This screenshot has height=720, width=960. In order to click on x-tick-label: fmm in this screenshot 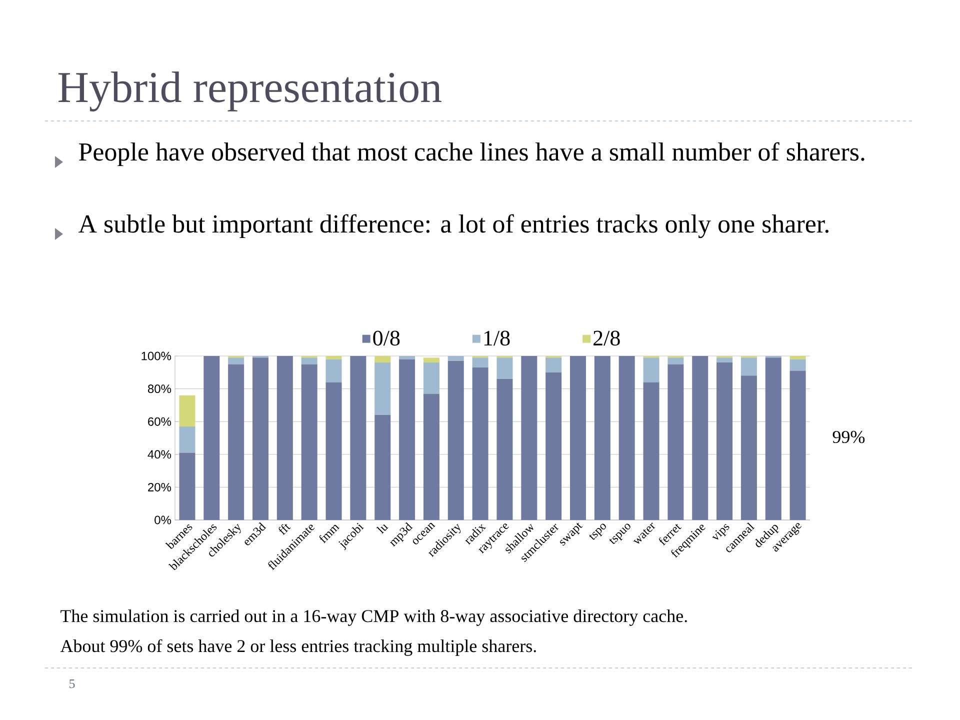, I will do `click(329, 534)`.